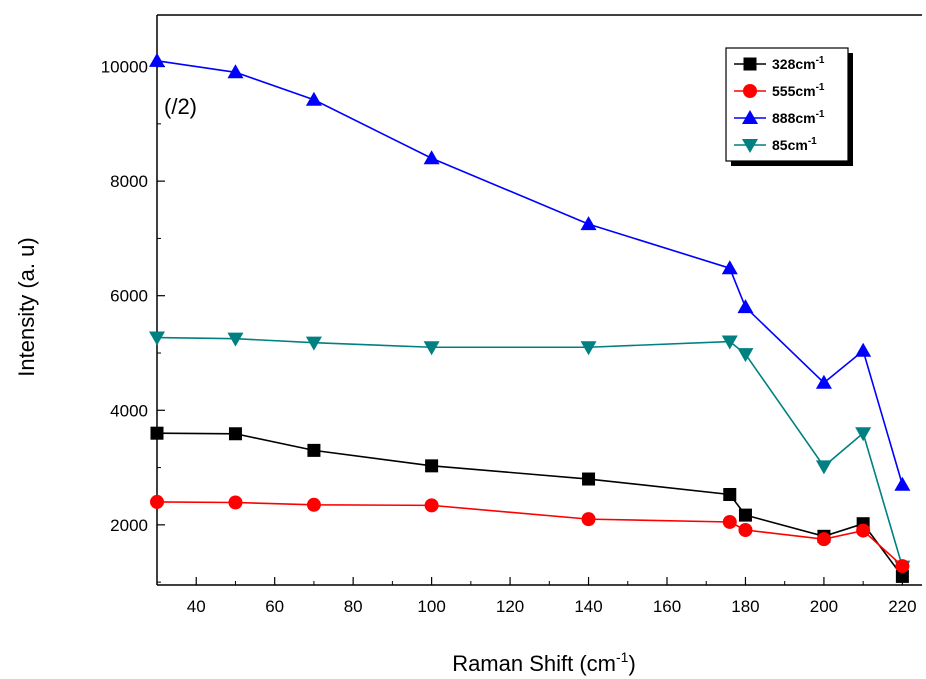 This screenshot has height=679, width=926. I want to click on x-axis-title-end: ), so click(631, 663).